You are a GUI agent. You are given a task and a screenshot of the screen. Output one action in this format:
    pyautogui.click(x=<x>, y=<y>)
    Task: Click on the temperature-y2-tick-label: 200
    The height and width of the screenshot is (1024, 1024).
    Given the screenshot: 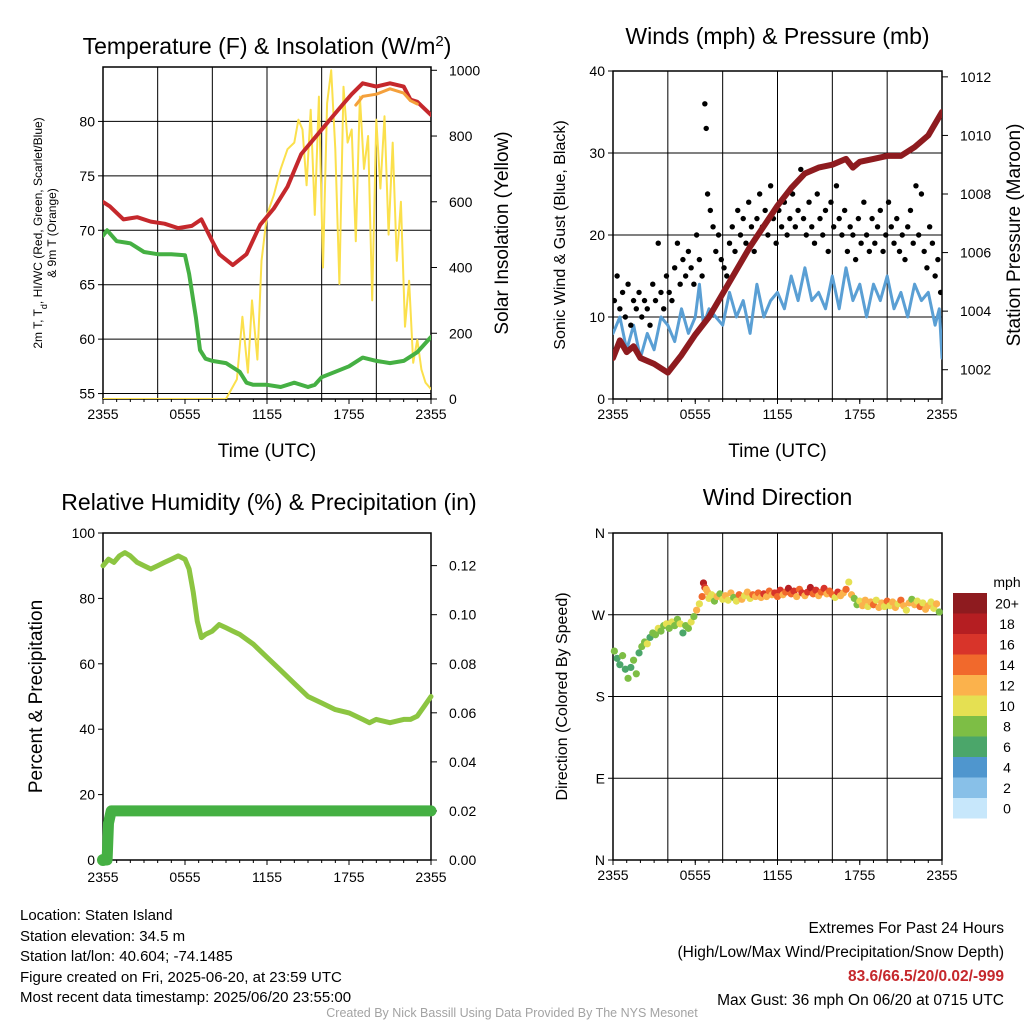 What is the action you would take?
    pyautogui.click(x=461, y=333)
    